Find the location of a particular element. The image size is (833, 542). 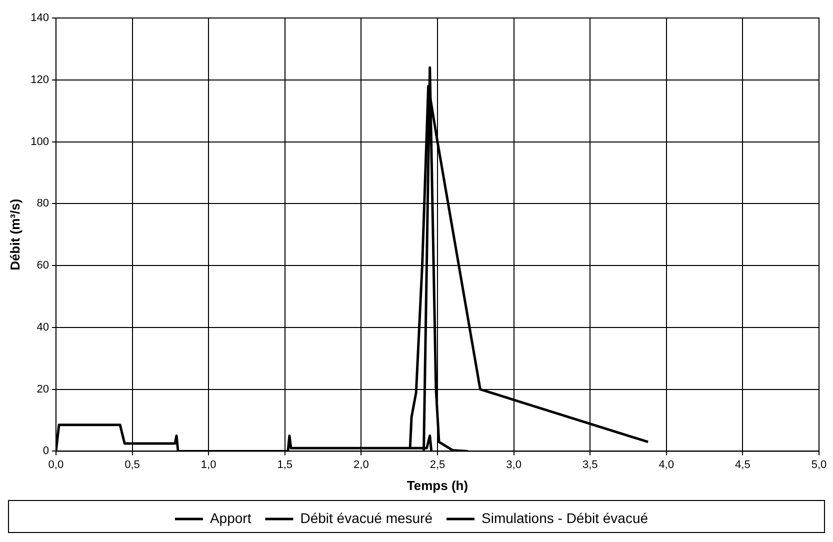

y-tick-label: 120 is located at coordinates (39, 80).